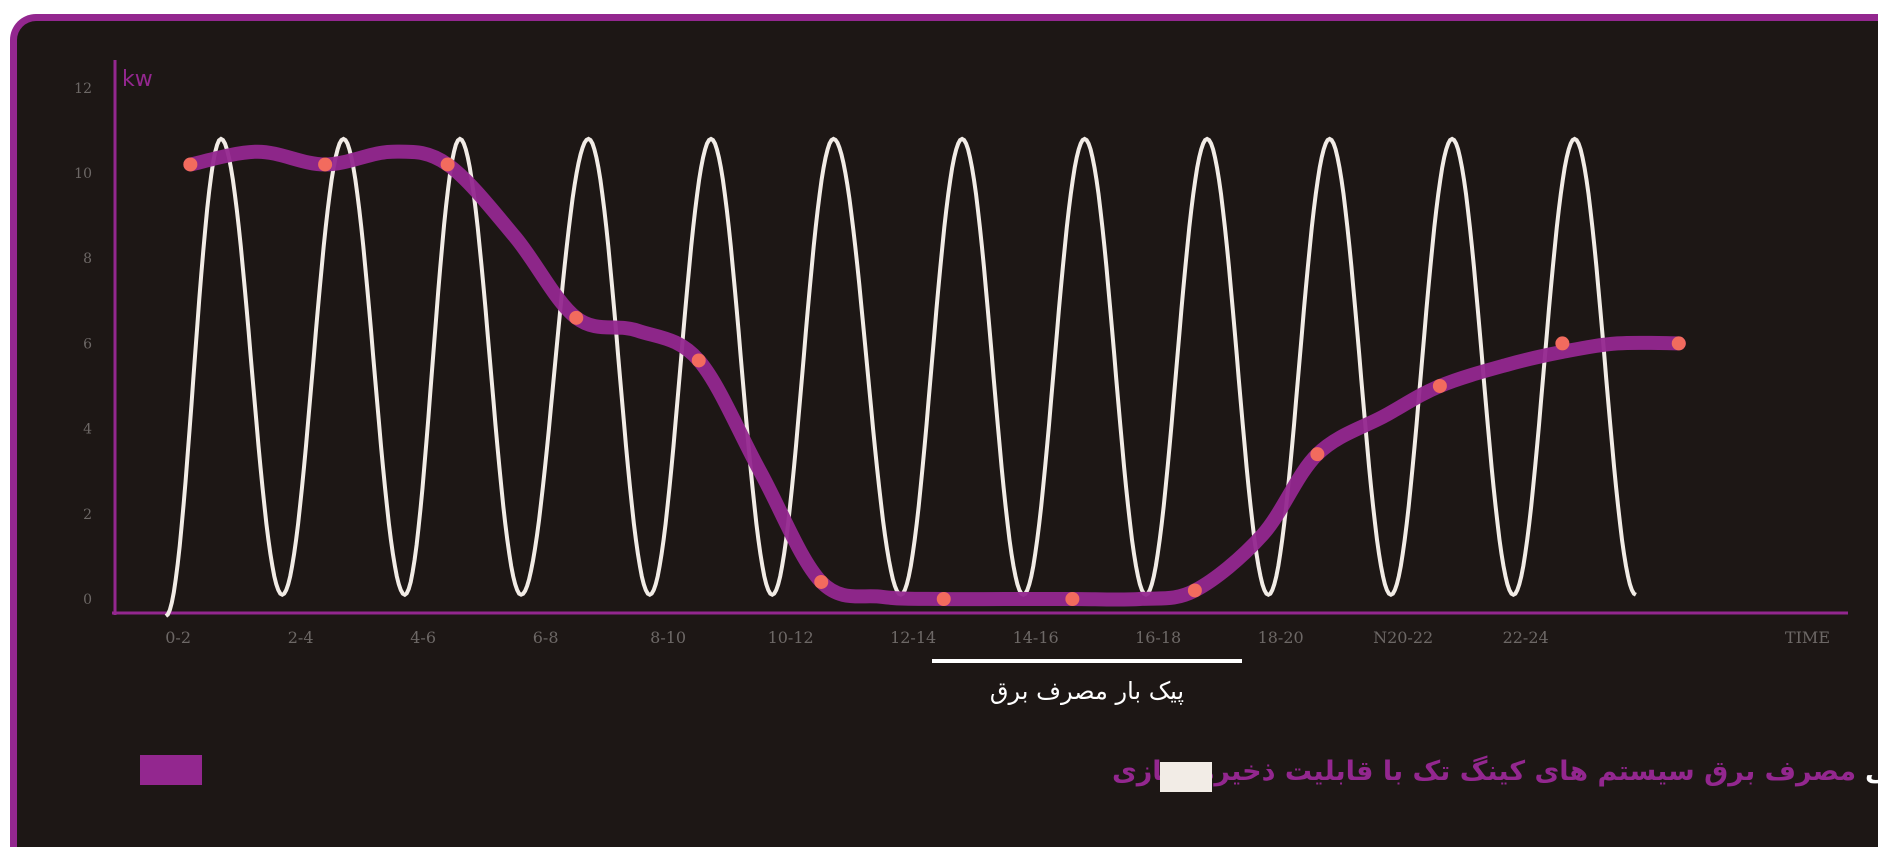 Image resolution: width=1878 pixels, height=847 pixels. Describe the element at coordinates (1087, 691) in the screenshot. I see `peak-label: پیک بار مصرف برق` at that location.